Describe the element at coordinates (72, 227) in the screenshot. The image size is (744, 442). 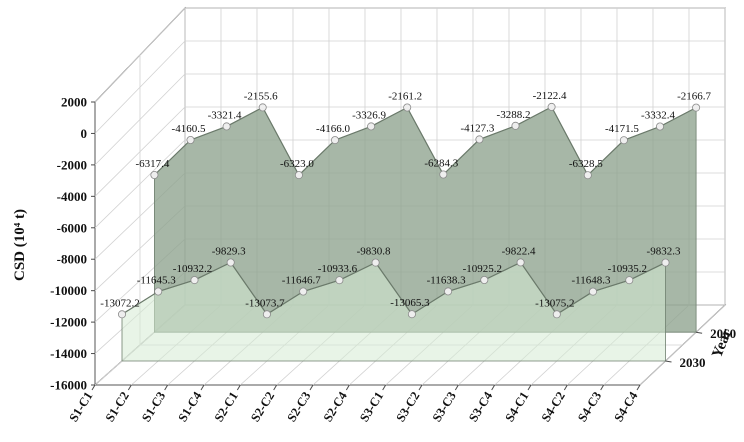
I see `y-tick-label: -6000` at that location.